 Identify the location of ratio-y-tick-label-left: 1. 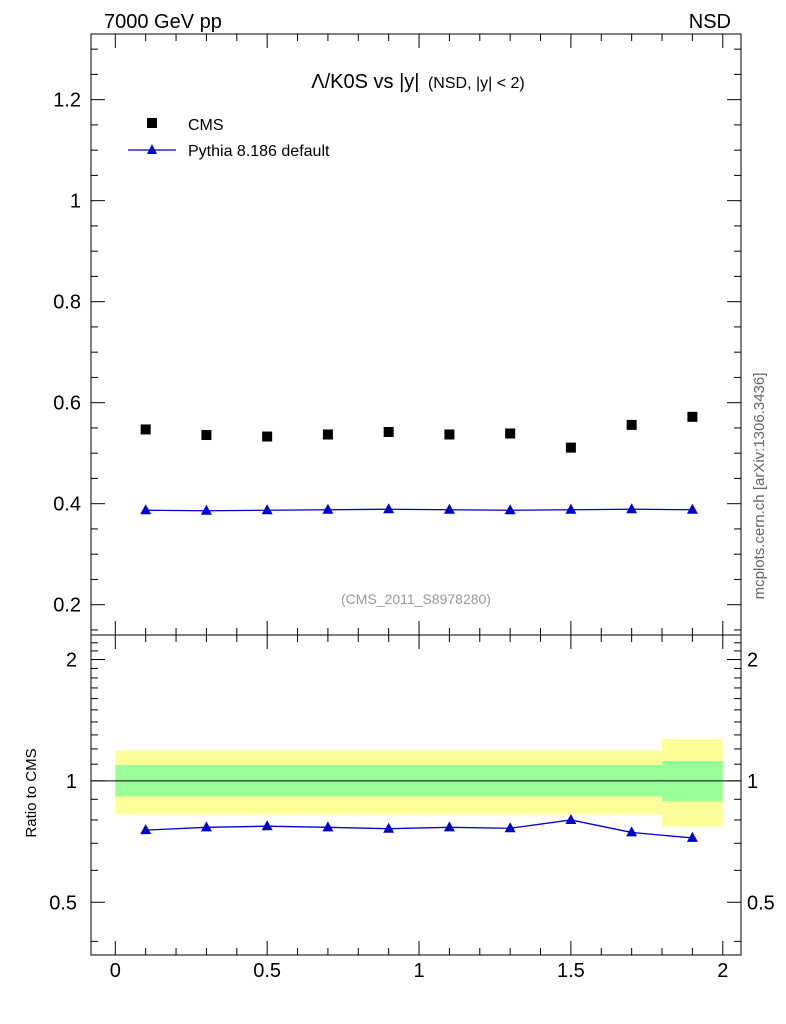
(71, 782).